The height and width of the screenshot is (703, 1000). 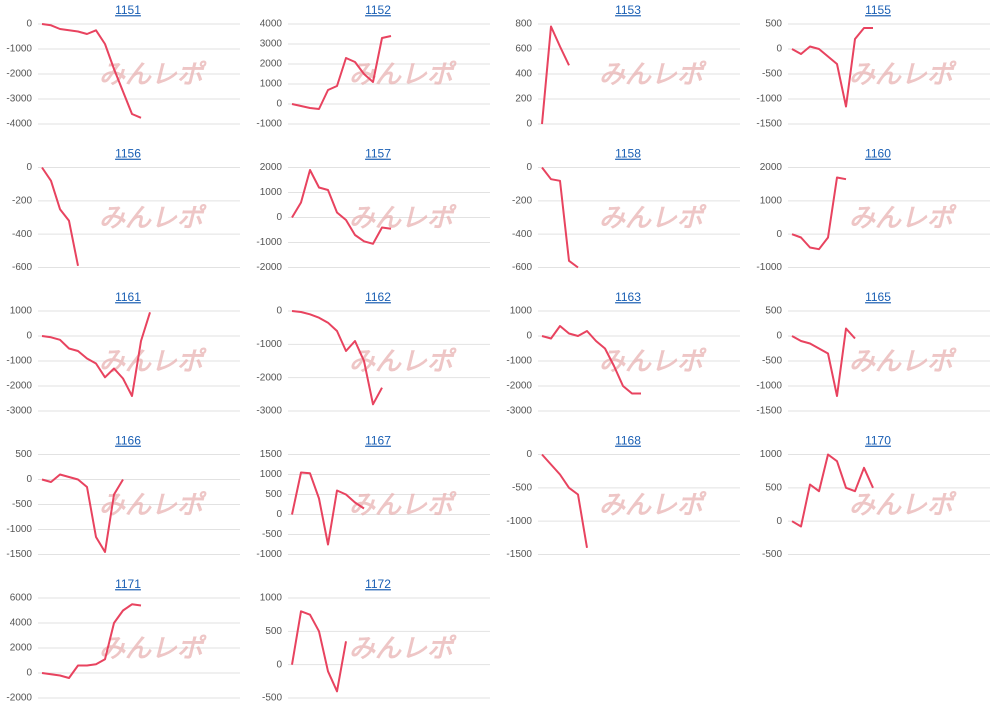 What do you see at coordinates (523, 24) in the screenshot?
I see `y-tick-label: 800` at bounding box center [523, 24].